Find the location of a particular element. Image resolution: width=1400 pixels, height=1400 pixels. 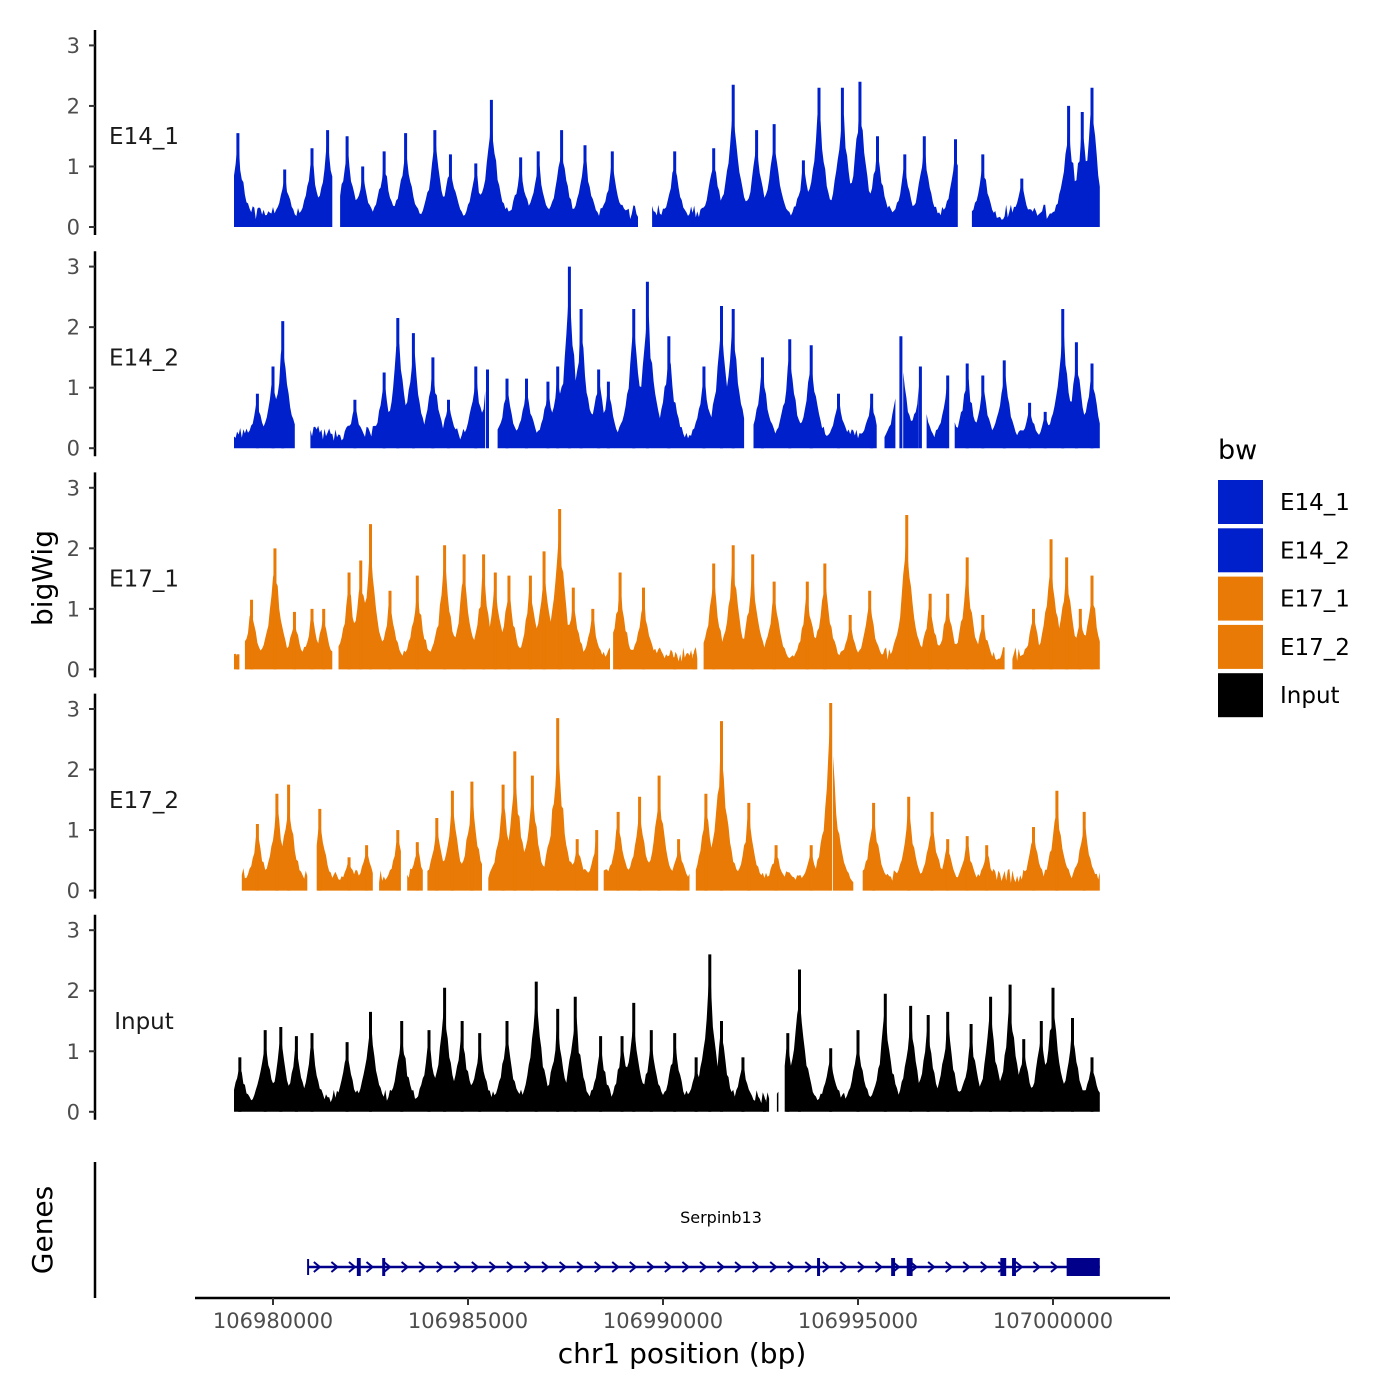

gene-label: Serpinb13 is located at coordinates (721, 1217).